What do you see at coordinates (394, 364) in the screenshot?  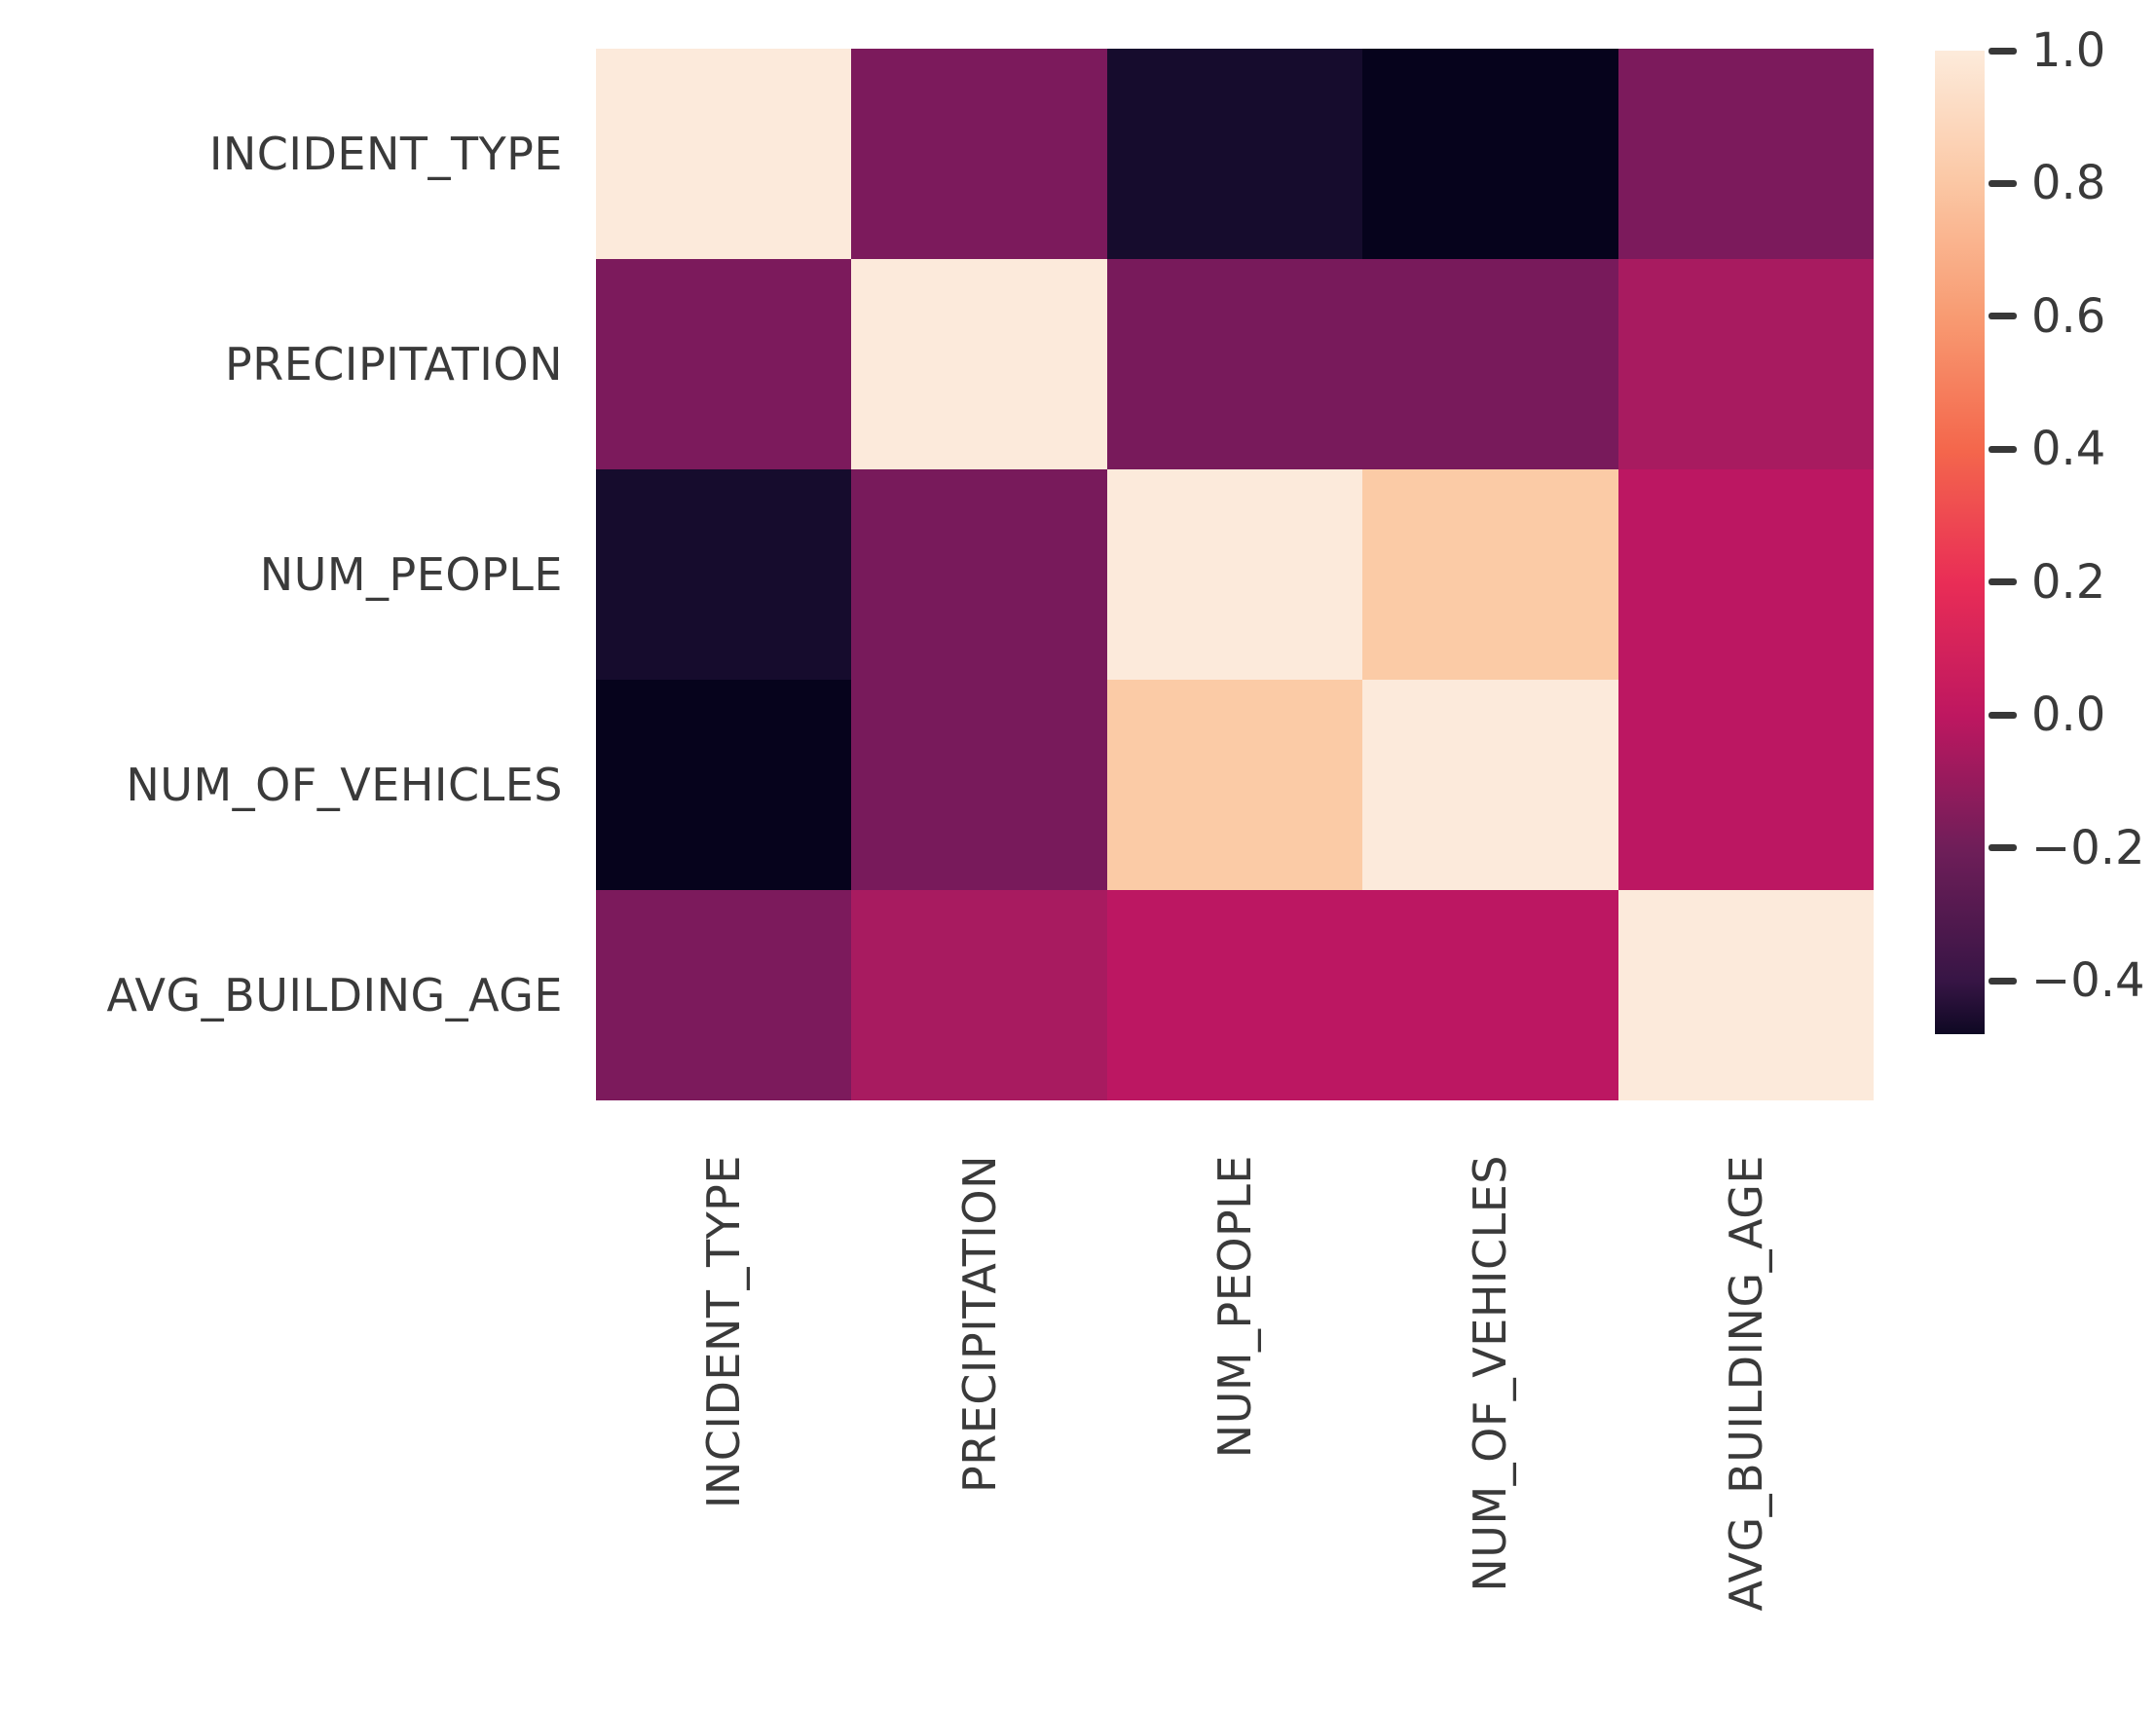 I see `y-tick-label-1: PRECIPITATION` at bounding box center [394, 364].